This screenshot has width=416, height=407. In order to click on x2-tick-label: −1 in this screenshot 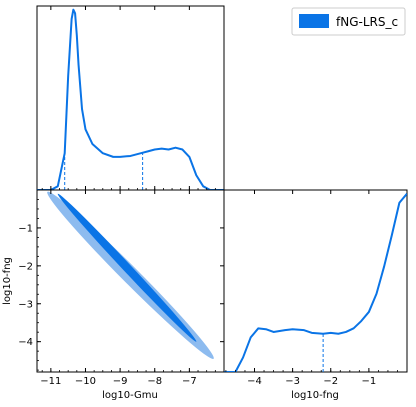, I will do `click(369, 381)`.